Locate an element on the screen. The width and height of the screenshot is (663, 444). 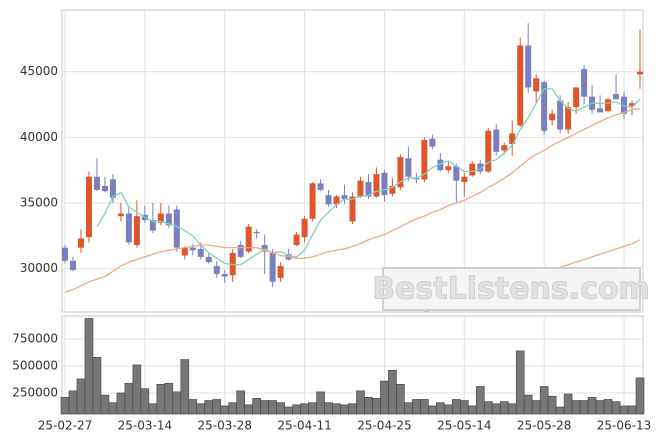
y-tick-label: 40000 is located at coordinates (39, 137).